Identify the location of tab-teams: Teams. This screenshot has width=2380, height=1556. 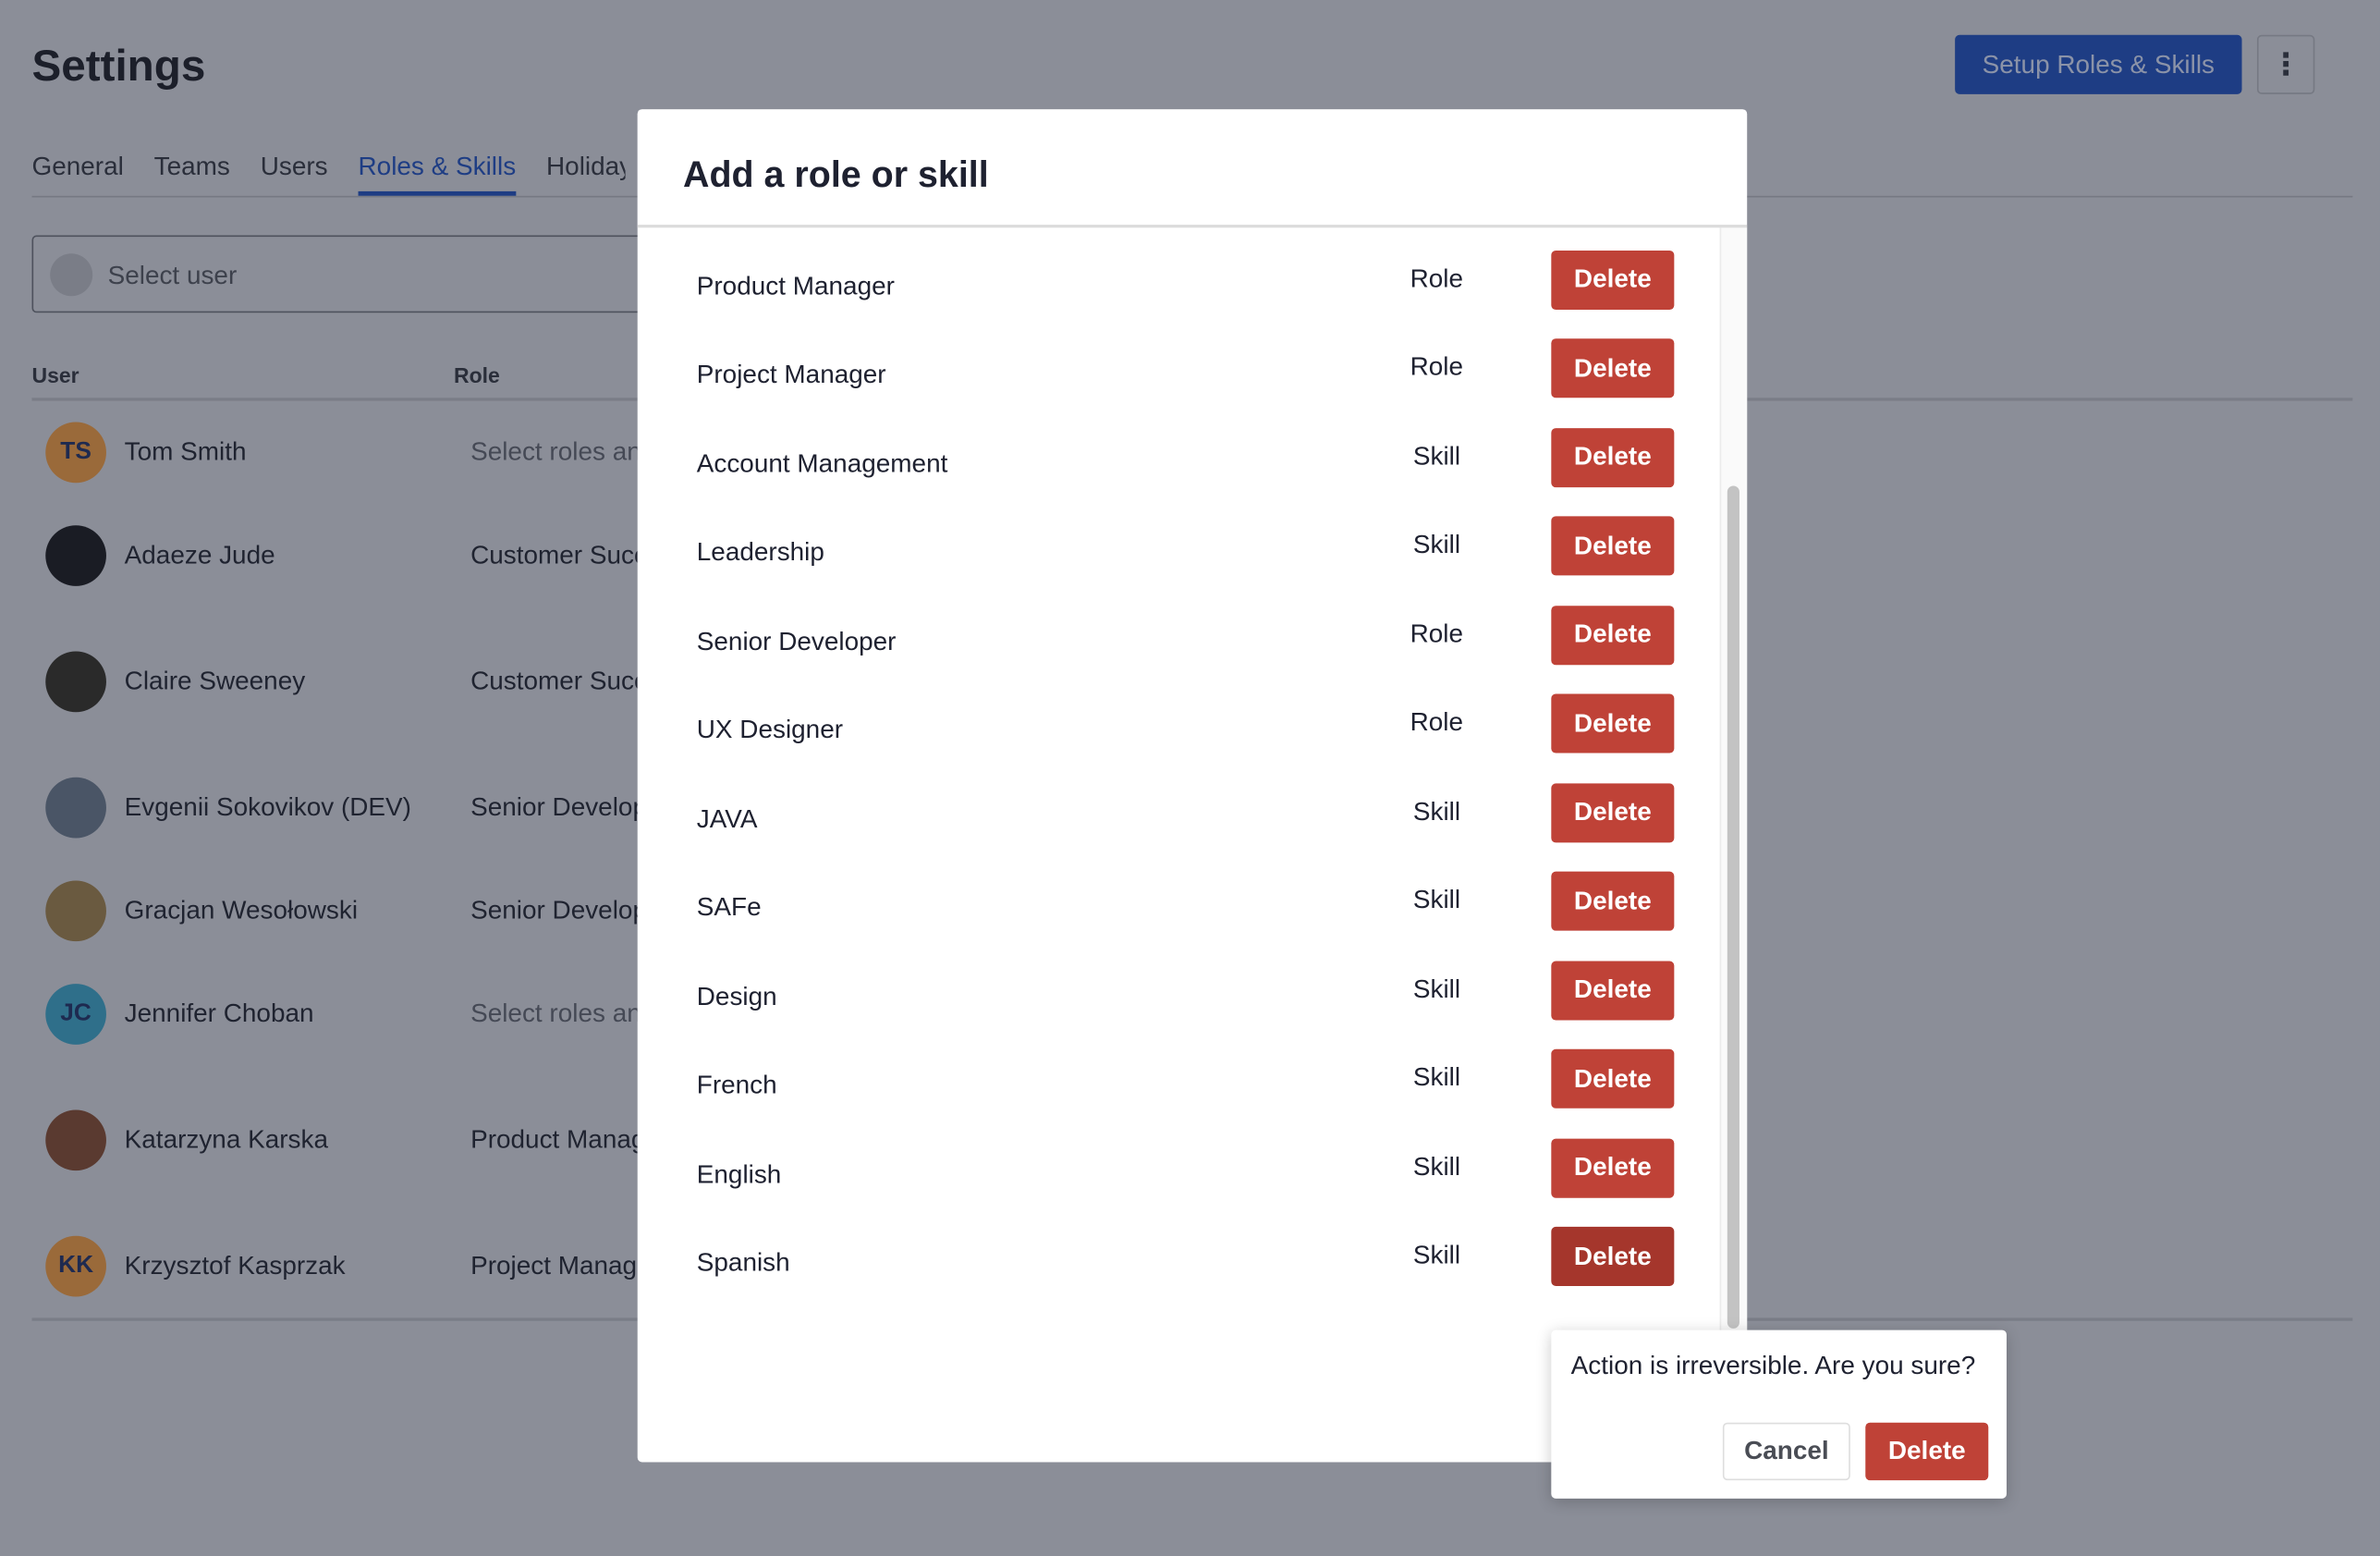
(191, 166).